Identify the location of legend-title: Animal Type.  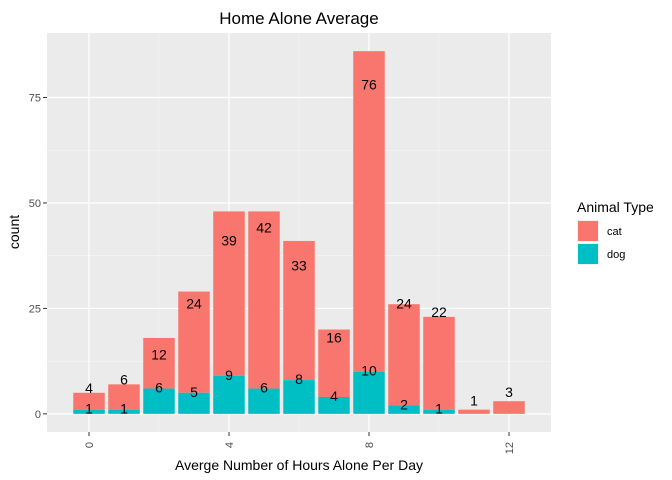
(615, 207).